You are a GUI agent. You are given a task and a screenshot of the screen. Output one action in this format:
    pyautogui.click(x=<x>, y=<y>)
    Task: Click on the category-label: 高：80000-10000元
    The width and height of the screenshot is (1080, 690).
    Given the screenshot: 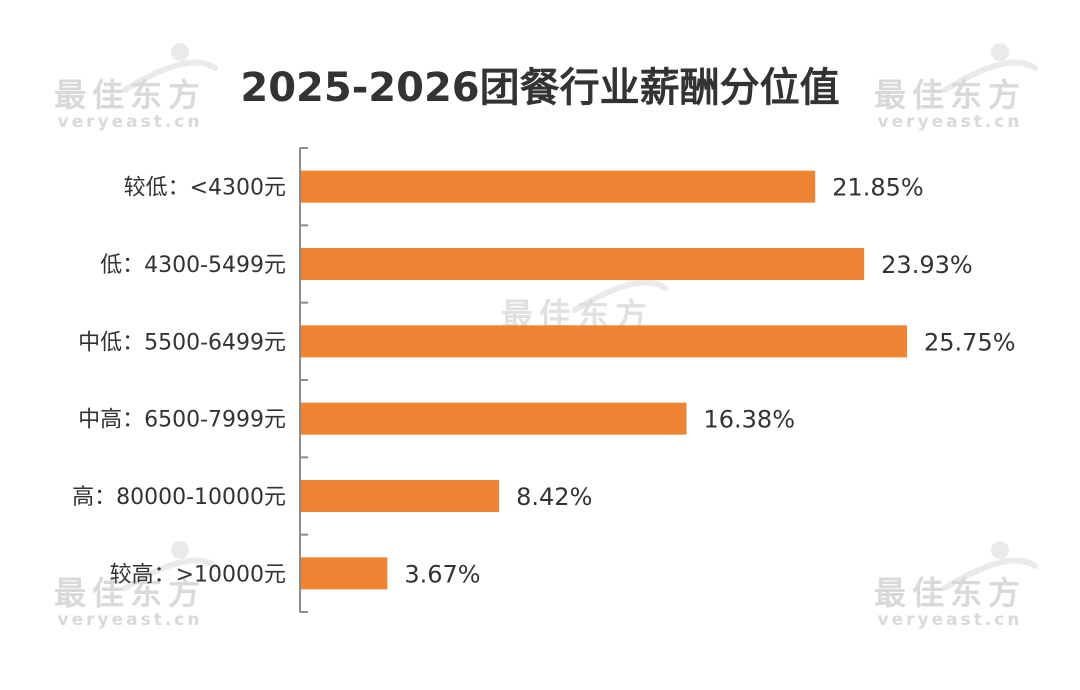 What is the action you would take?
    pyautogui.click(x=179, y=497)
    